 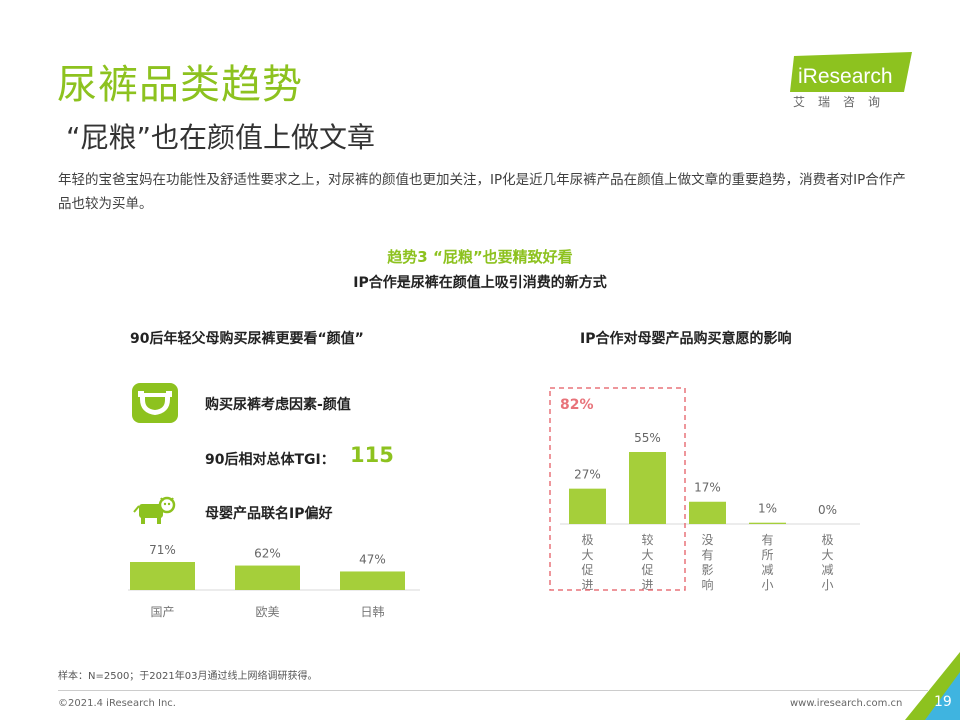 I want to click on right-bar-label-1: 55%, so click(x=647, y=438).